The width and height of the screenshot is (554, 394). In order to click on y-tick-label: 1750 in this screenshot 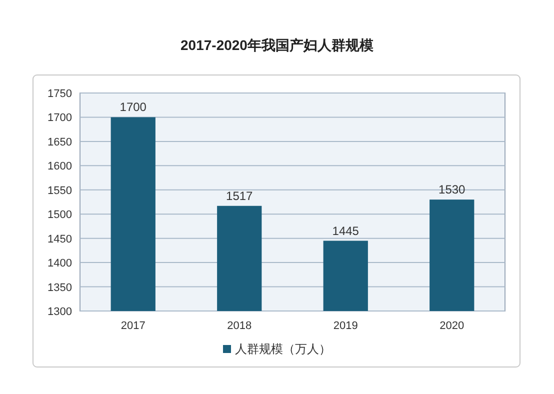, I will do `click(60, 94)`.